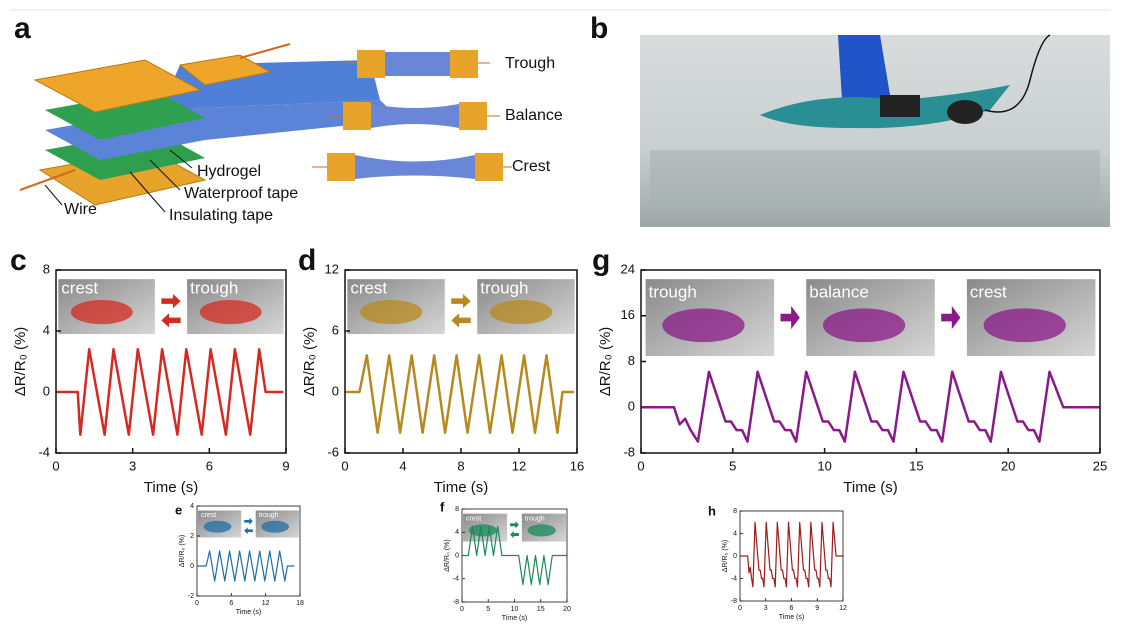 Image resolution: width=1121 pixels, height=630 pixels. I want to click on state-label: Trough, so click(530, 63).